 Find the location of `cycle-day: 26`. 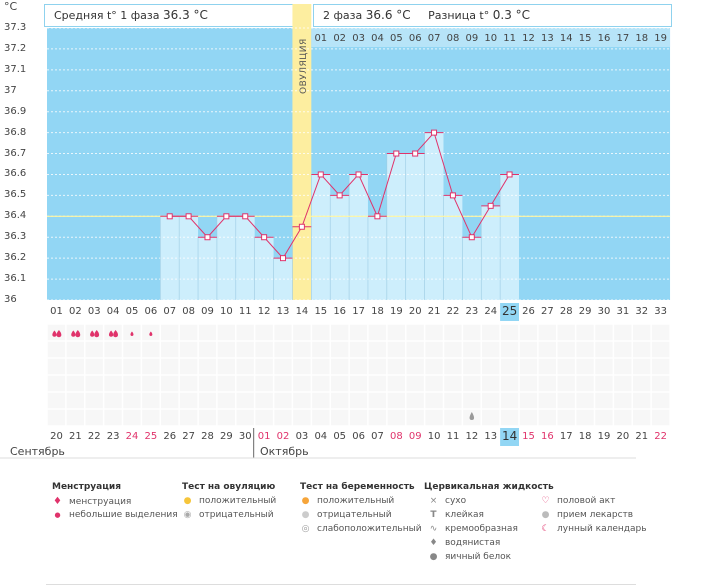

cycle-day: 26 is located at coordinates (528, 311).